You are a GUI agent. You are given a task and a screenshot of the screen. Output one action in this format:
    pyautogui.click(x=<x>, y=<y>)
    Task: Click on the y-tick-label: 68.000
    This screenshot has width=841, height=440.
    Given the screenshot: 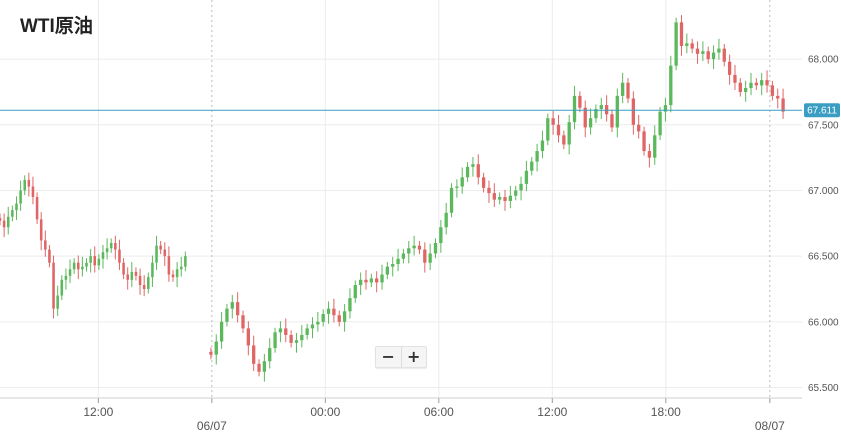 What is the action you would take?
    pyautogui.click(x=823, y=60)
    